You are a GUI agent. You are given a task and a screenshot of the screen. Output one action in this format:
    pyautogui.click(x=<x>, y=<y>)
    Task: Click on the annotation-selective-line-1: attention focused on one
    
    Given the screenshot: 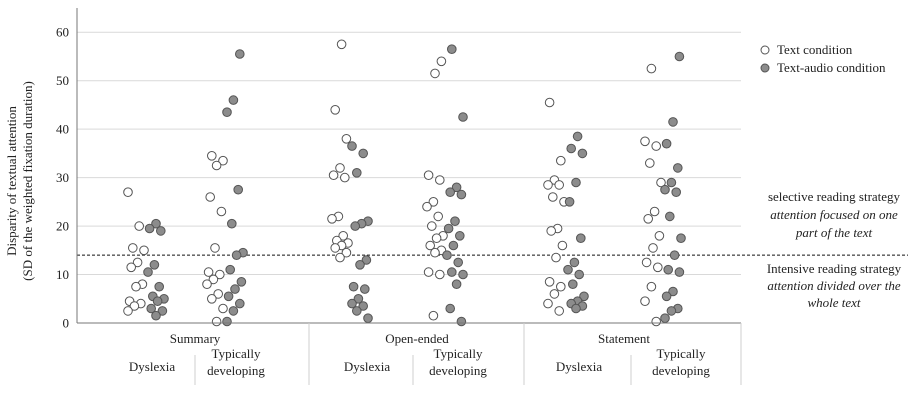 What is the action you would take?
    pyautogui.click(x=834, y=214)
    